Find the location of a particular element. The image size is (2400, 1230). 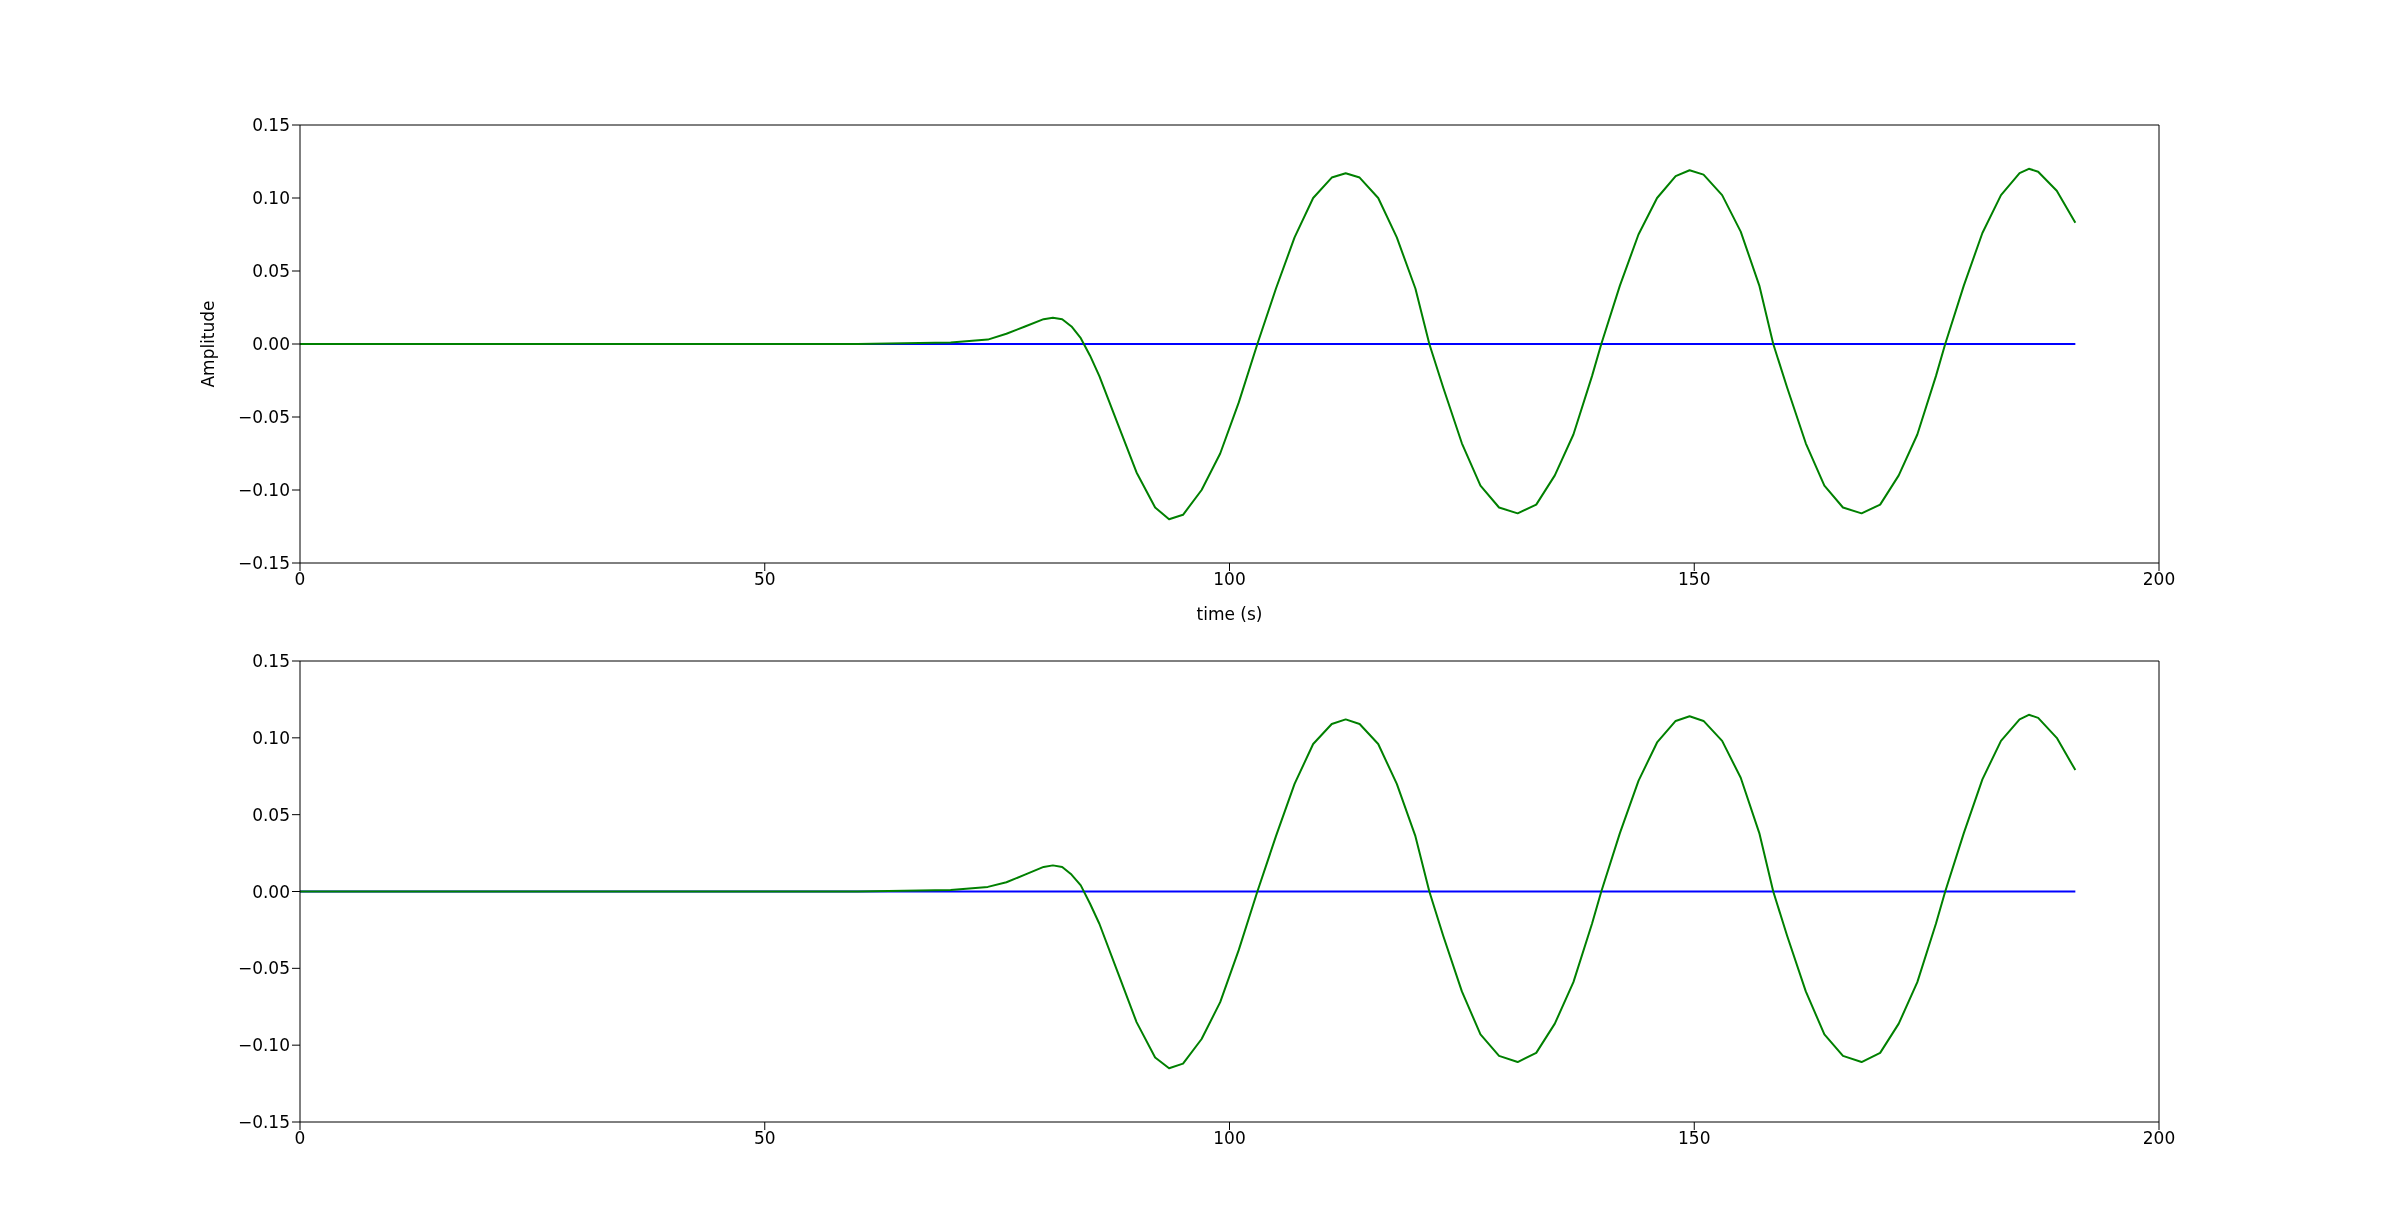

y-axis-title: Amplitude is located at coordinates (208, 344).